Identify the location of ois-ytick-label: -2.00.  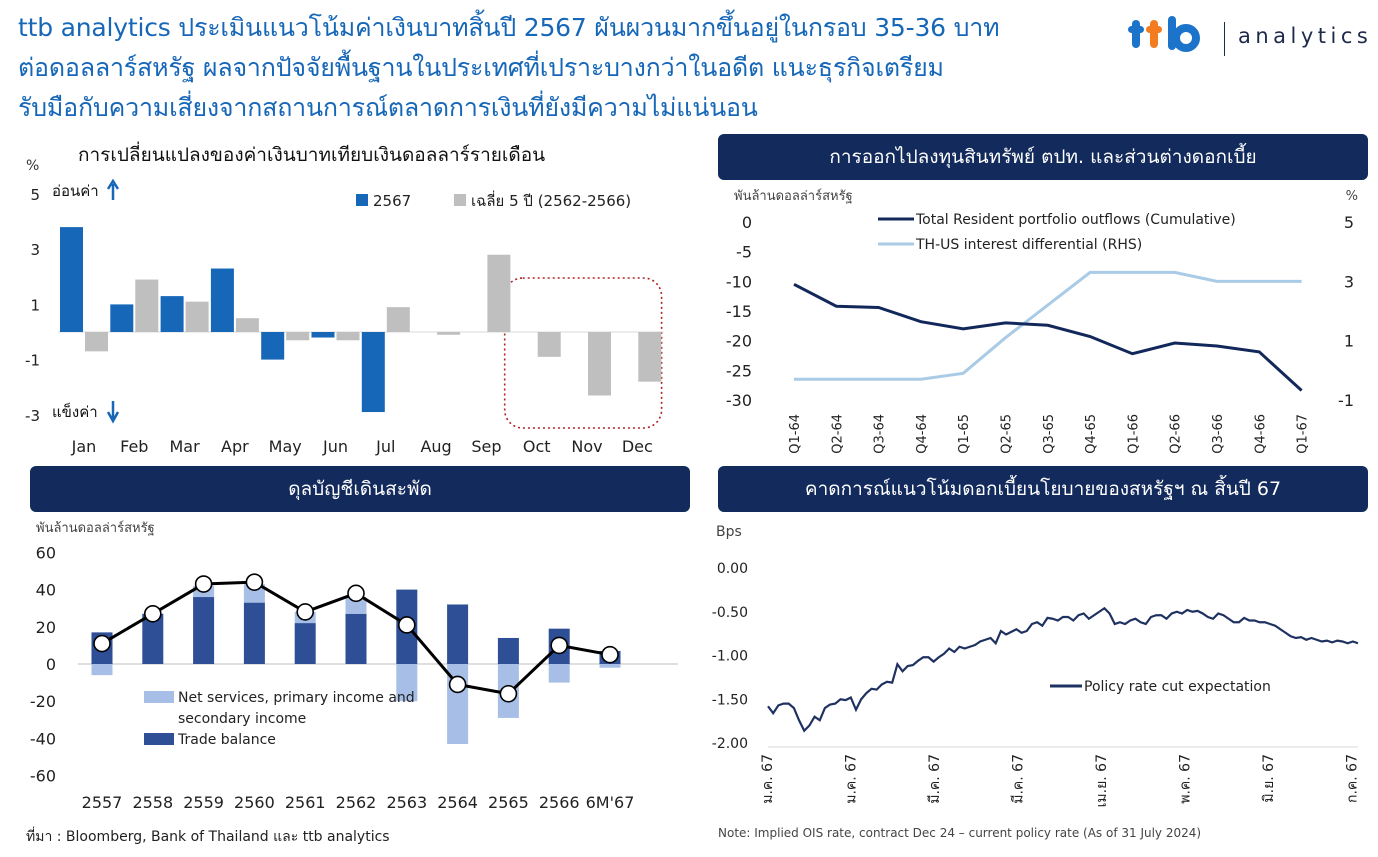
(730, 744).